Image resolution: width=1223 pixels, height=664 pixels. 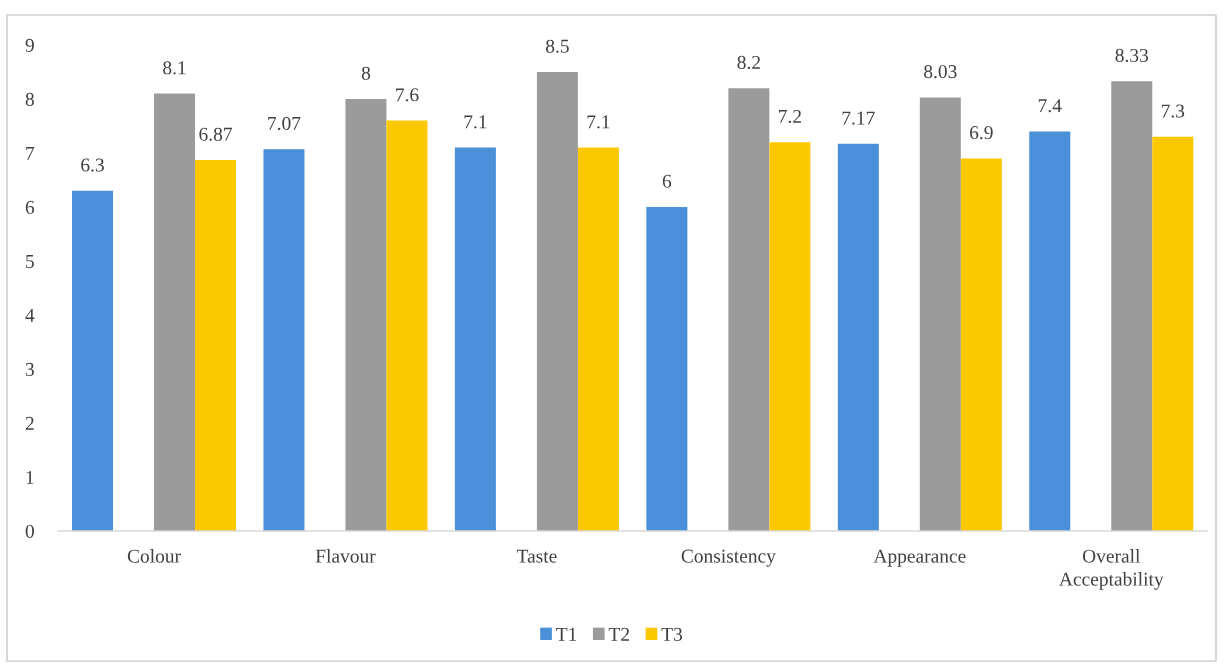 I want to click on data-label: 6.87, so click(x=215, y=134).